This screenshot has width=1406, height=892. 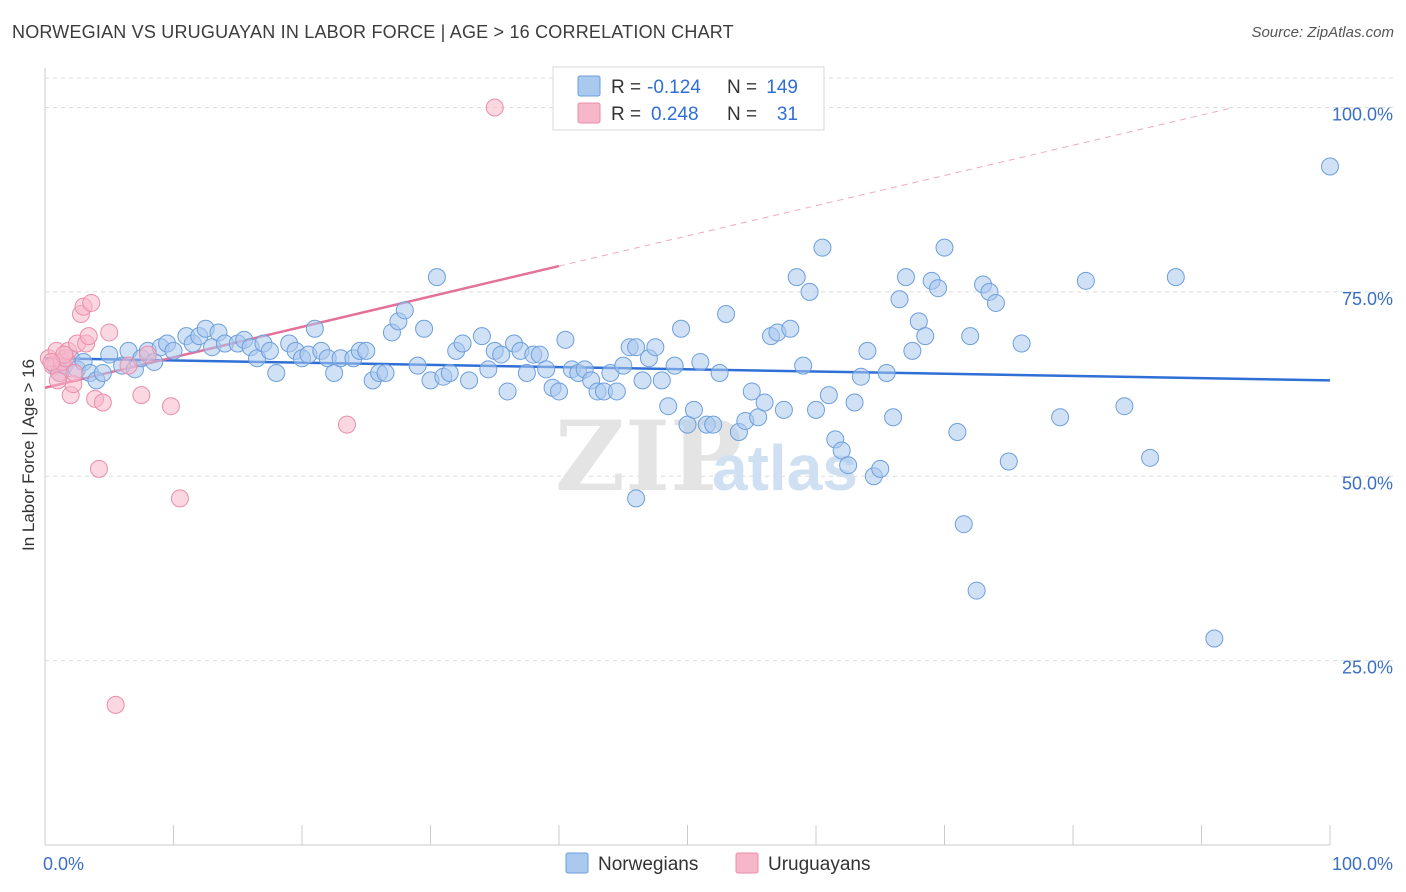 I want to click on series-legend-swatch-uruguayans, so click(x=747, y=863).